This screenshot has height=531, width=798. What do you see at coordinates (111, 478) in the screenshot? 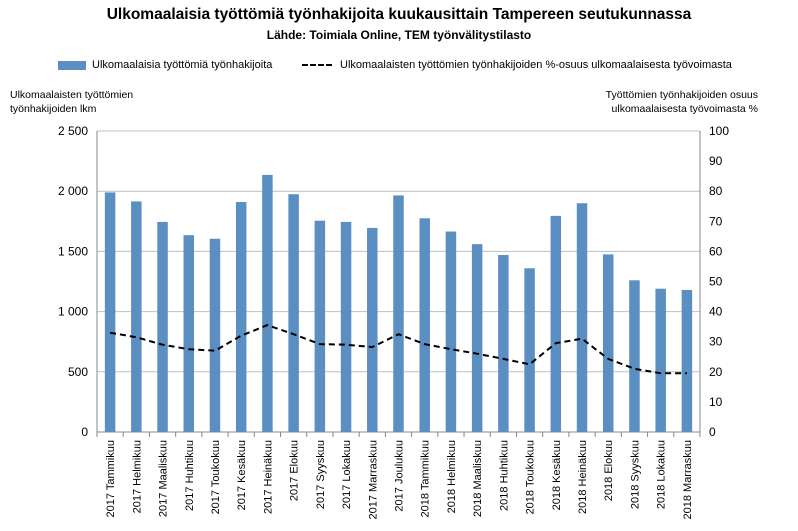
I see `x-tick-label: 2017 Tammikuu` at bounding box center [111, 478].